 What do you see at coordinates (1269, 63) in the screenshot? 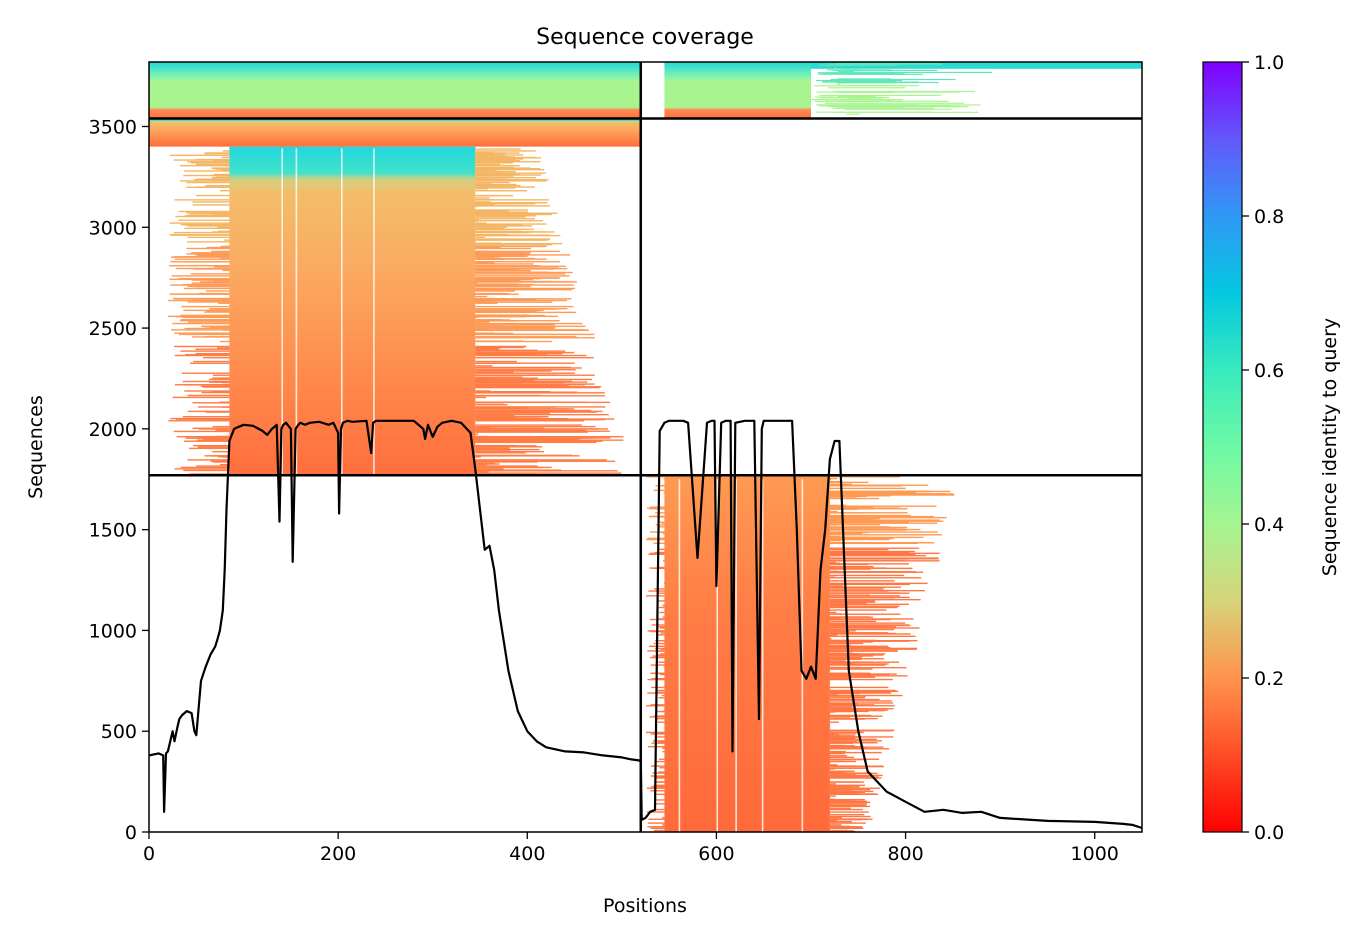
I see `colorbar-tick-label: 1.0` at bounding box center [1269, 63].